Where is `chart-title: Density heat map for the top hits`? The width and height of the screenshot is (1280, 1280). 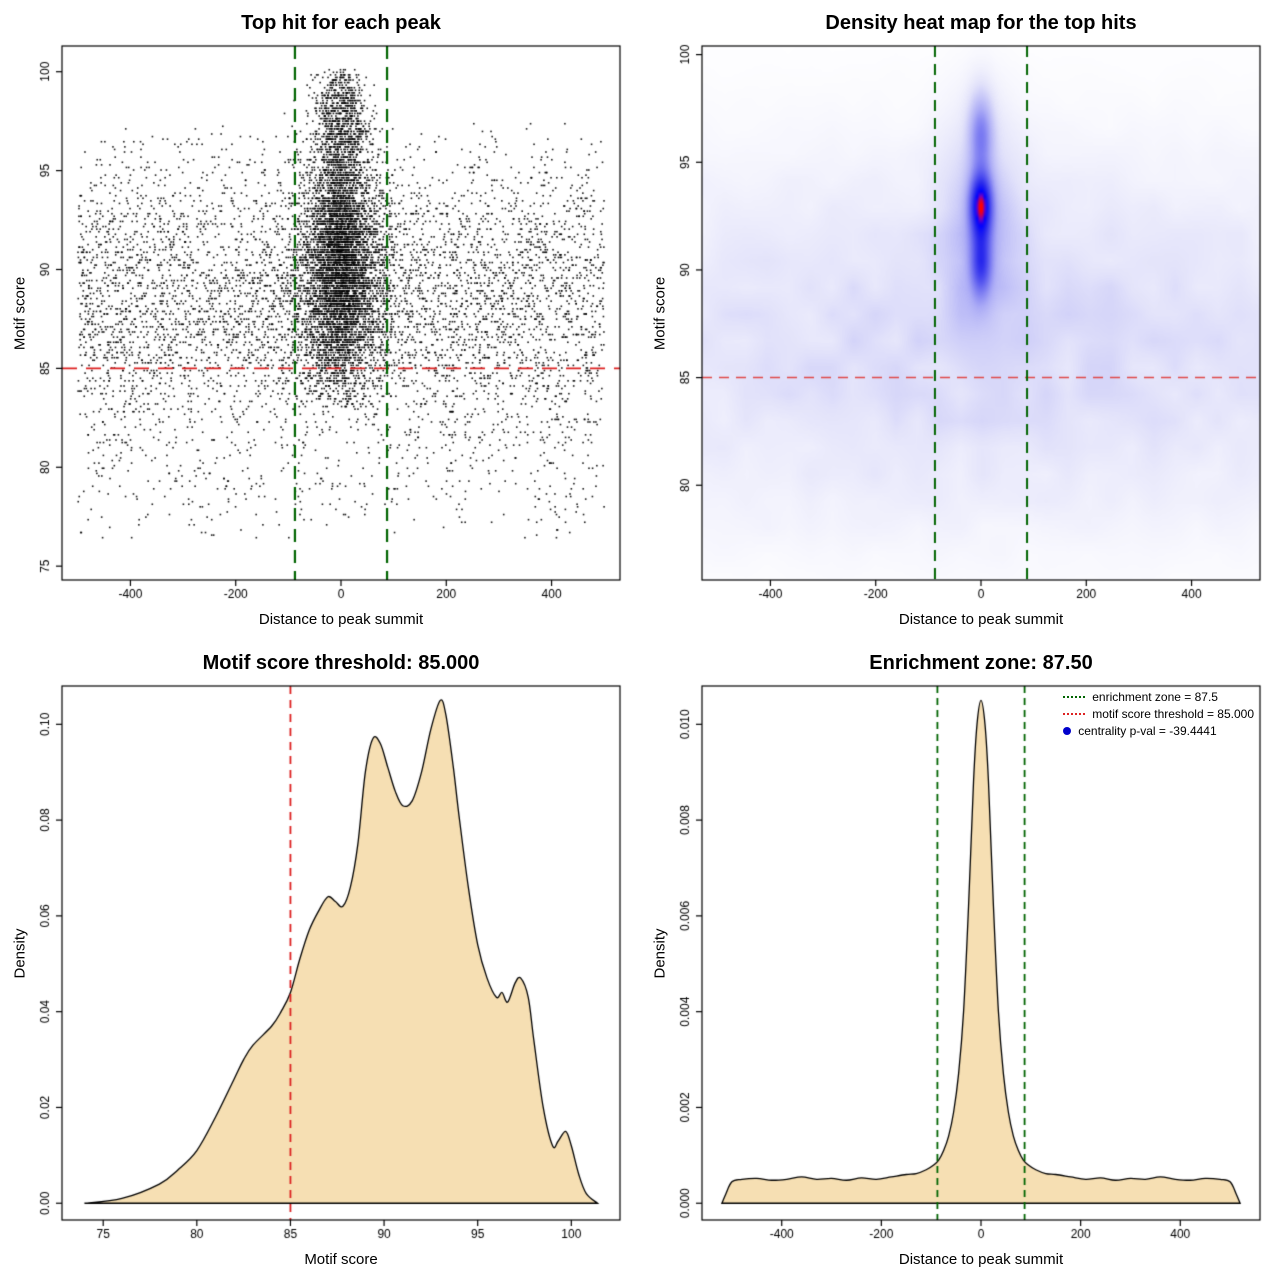
chart-title: Density heat map for the top hits is located at coordinates (981, 23).